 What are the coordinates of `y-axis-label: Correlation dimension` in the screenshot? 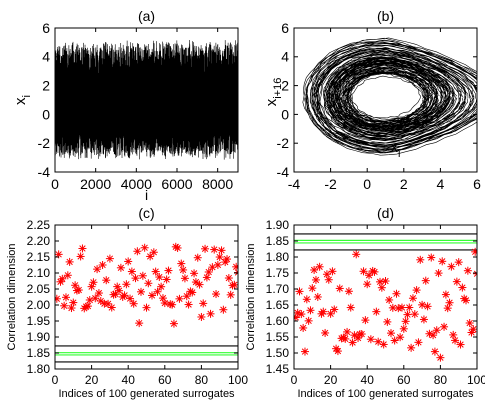 It's located at (251, 297).